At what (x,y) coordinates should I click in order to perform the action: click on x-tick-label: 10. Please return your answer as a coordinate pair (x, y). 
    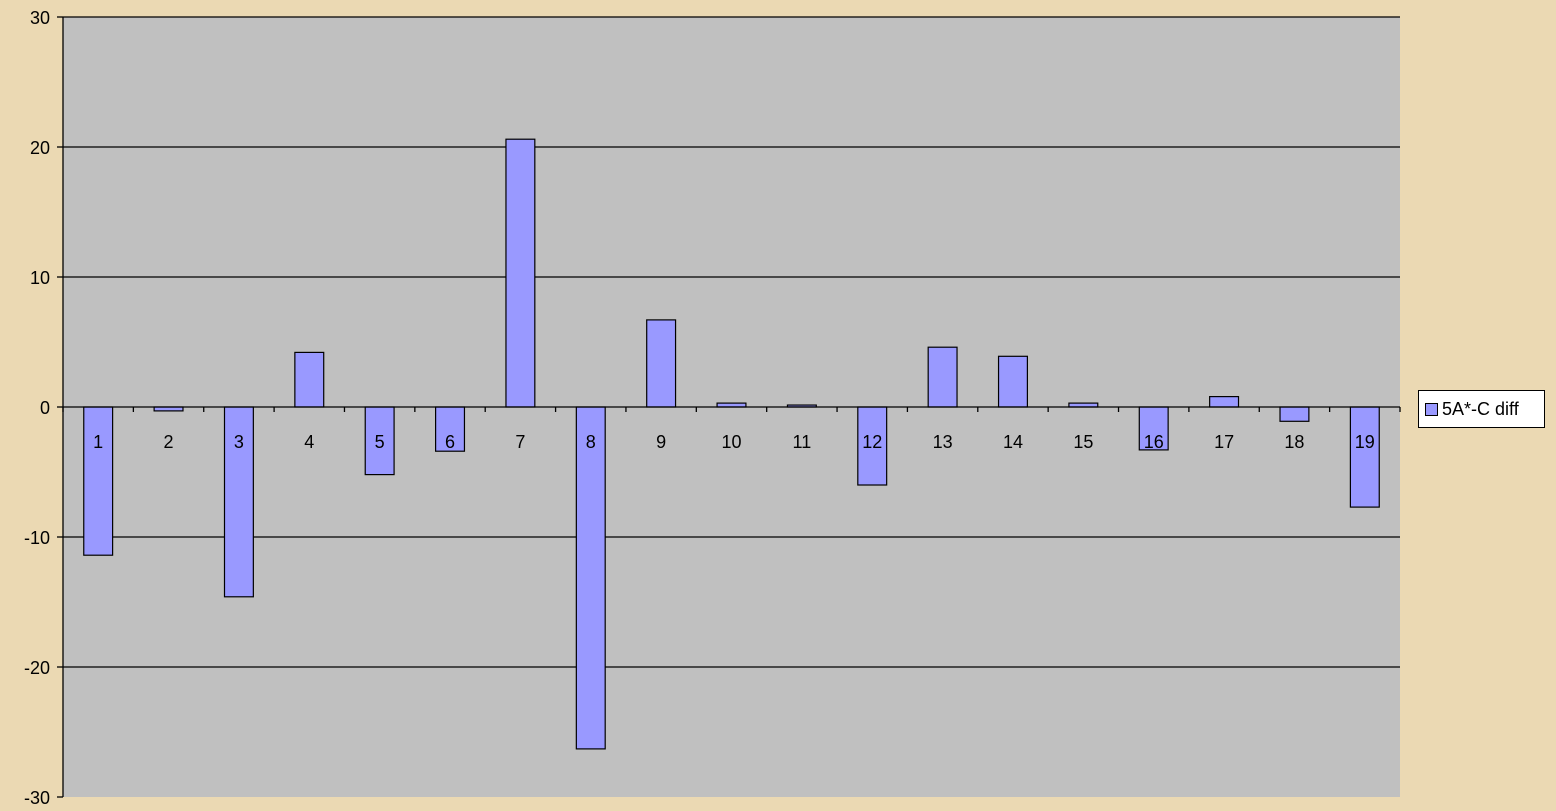
    Looking at the image, I should click on (731, 442).